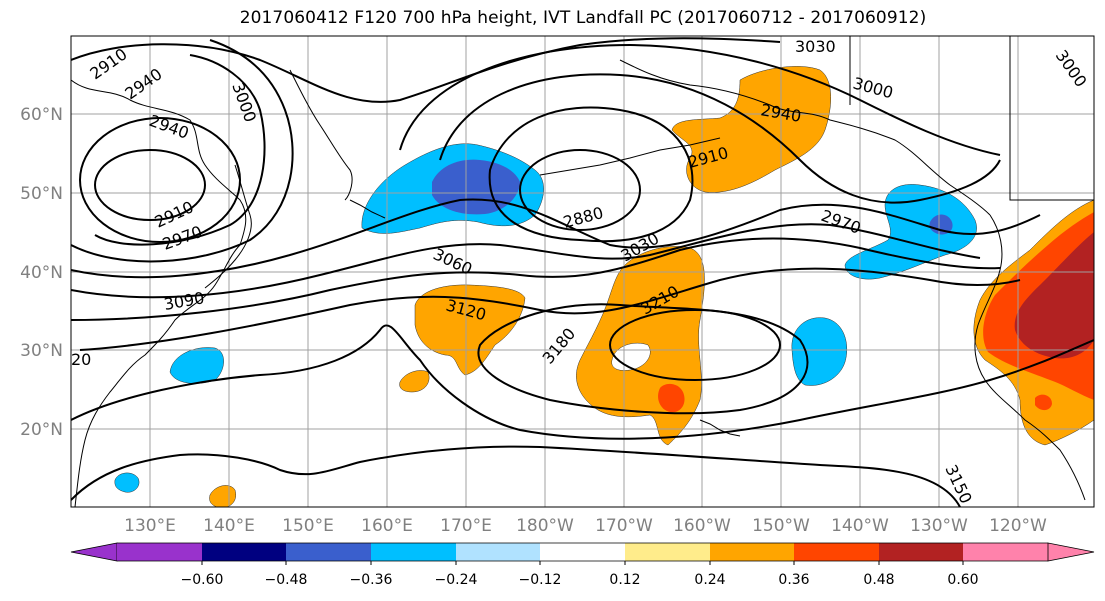  I want to click on lon-label: 150°W, so click(781, 526).